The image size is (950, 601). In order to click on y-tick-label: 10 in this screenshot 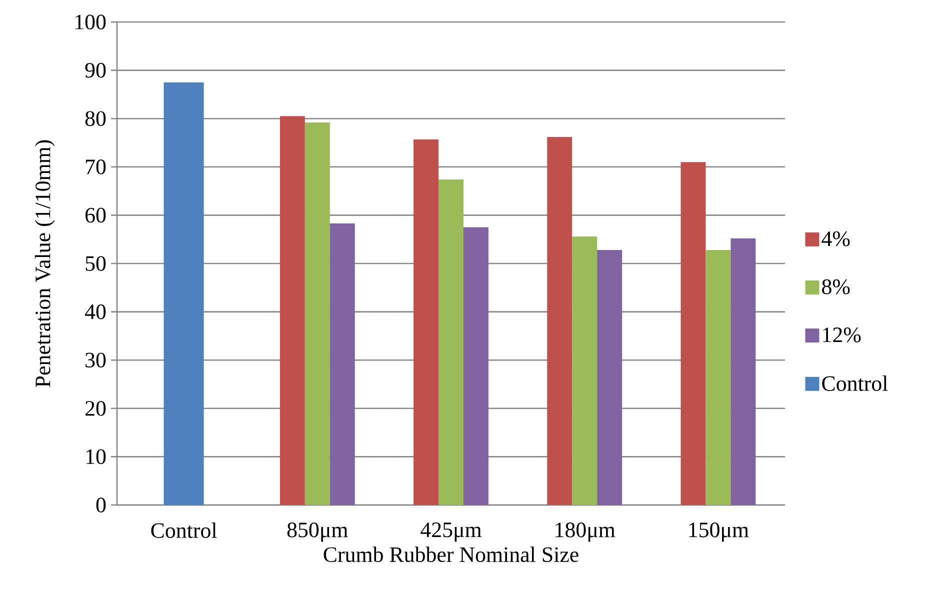, I will do `click(96, 456)`.